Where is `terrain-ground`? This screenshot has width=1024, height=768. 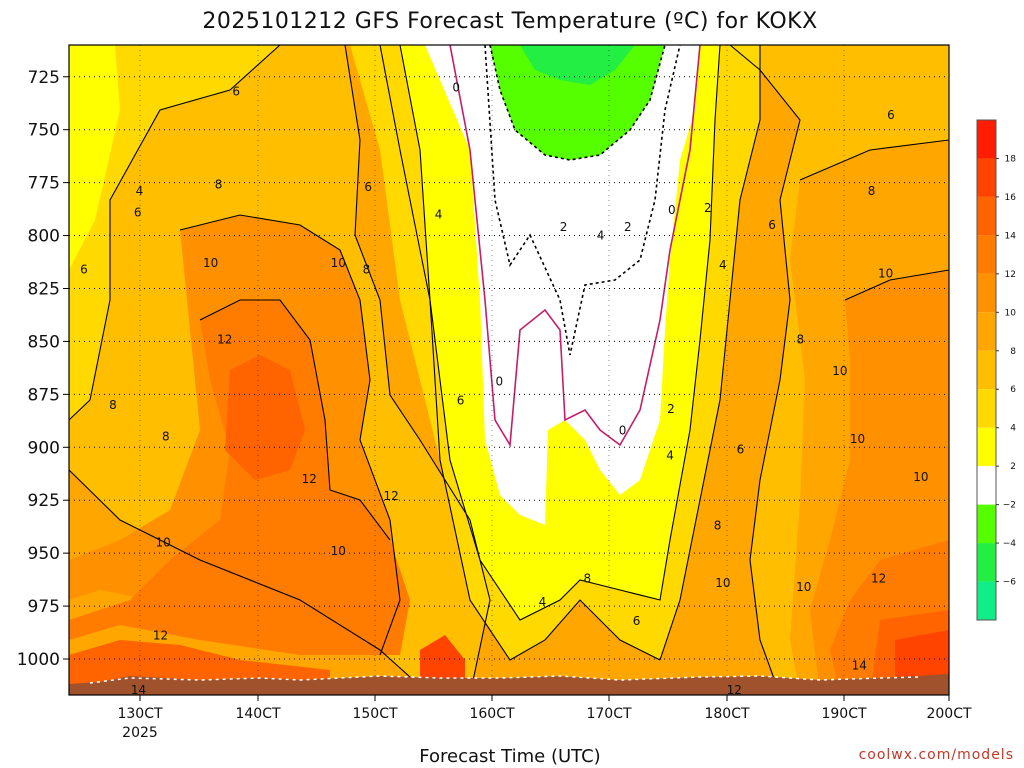
terrain-ground is located at coordinates (509, 684).